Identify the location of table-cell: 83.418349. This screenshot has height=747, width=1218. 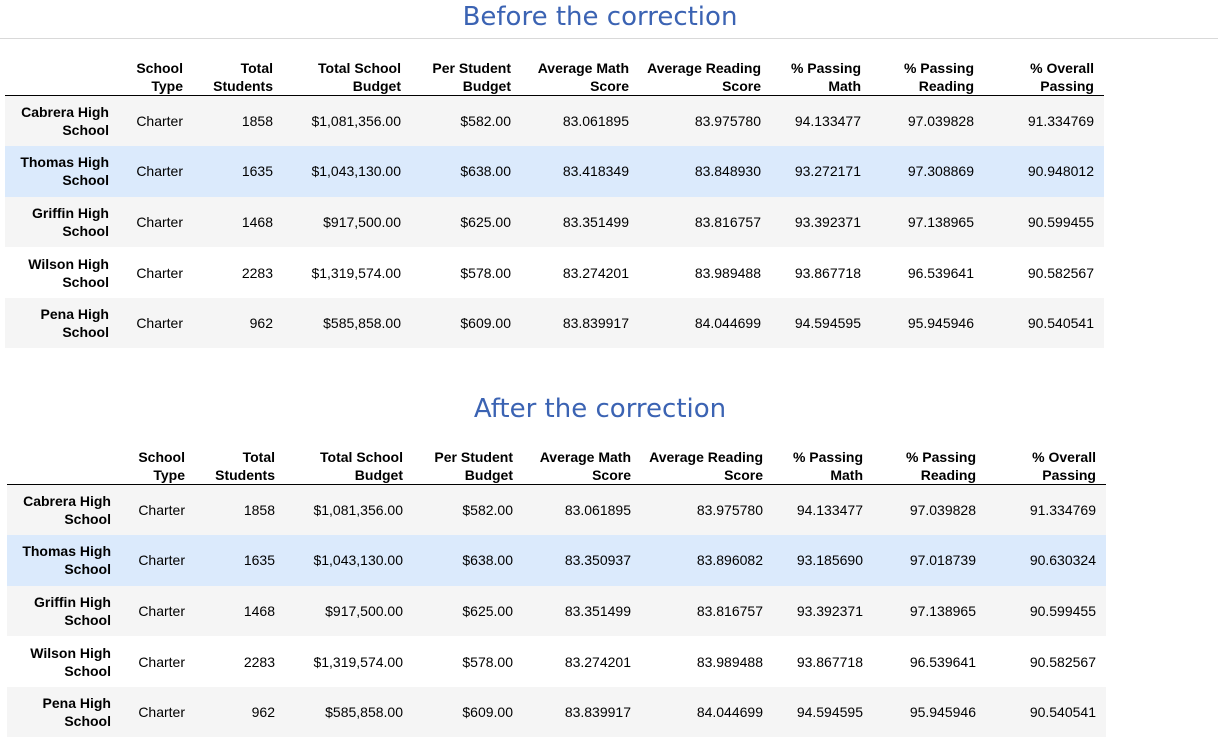
(595, 171).